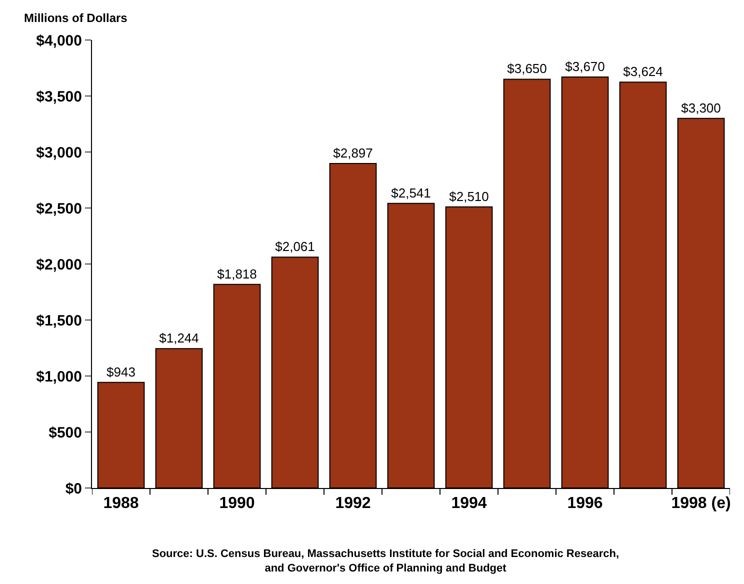 The width and height of the screenshot is (744, 584). I want to click on x-tick-label: 1992, so click(353, 503).